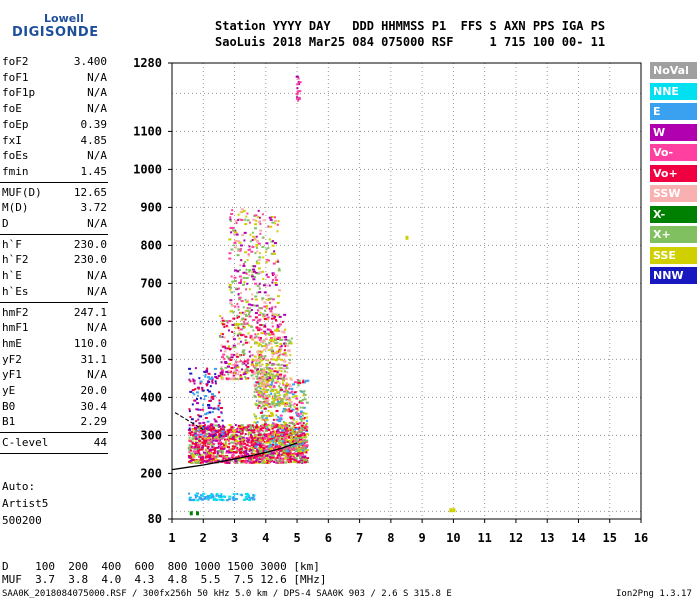 This screenshot has height=600, width=700. I want to click on param-name: B0, so click(9, 406).